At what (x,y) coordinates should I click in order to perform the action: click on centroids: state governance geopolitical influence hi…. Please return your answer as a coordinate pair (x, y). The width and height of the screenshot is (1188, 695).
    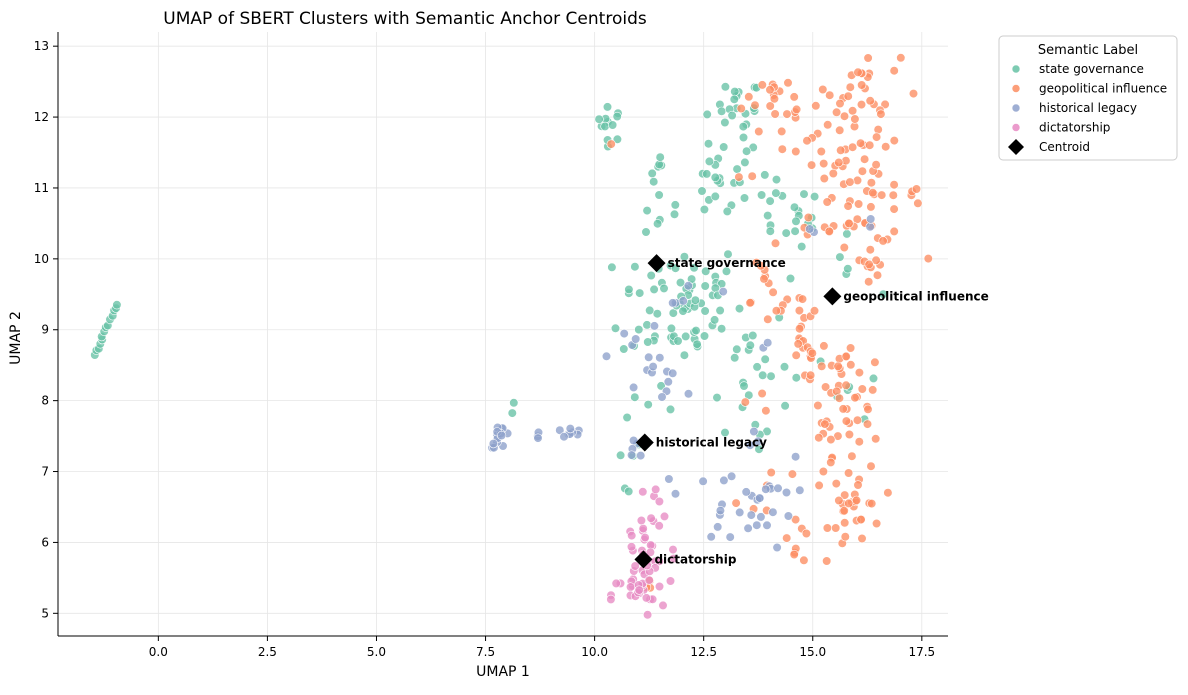
    Looking at the image, I should click on (811, 411).